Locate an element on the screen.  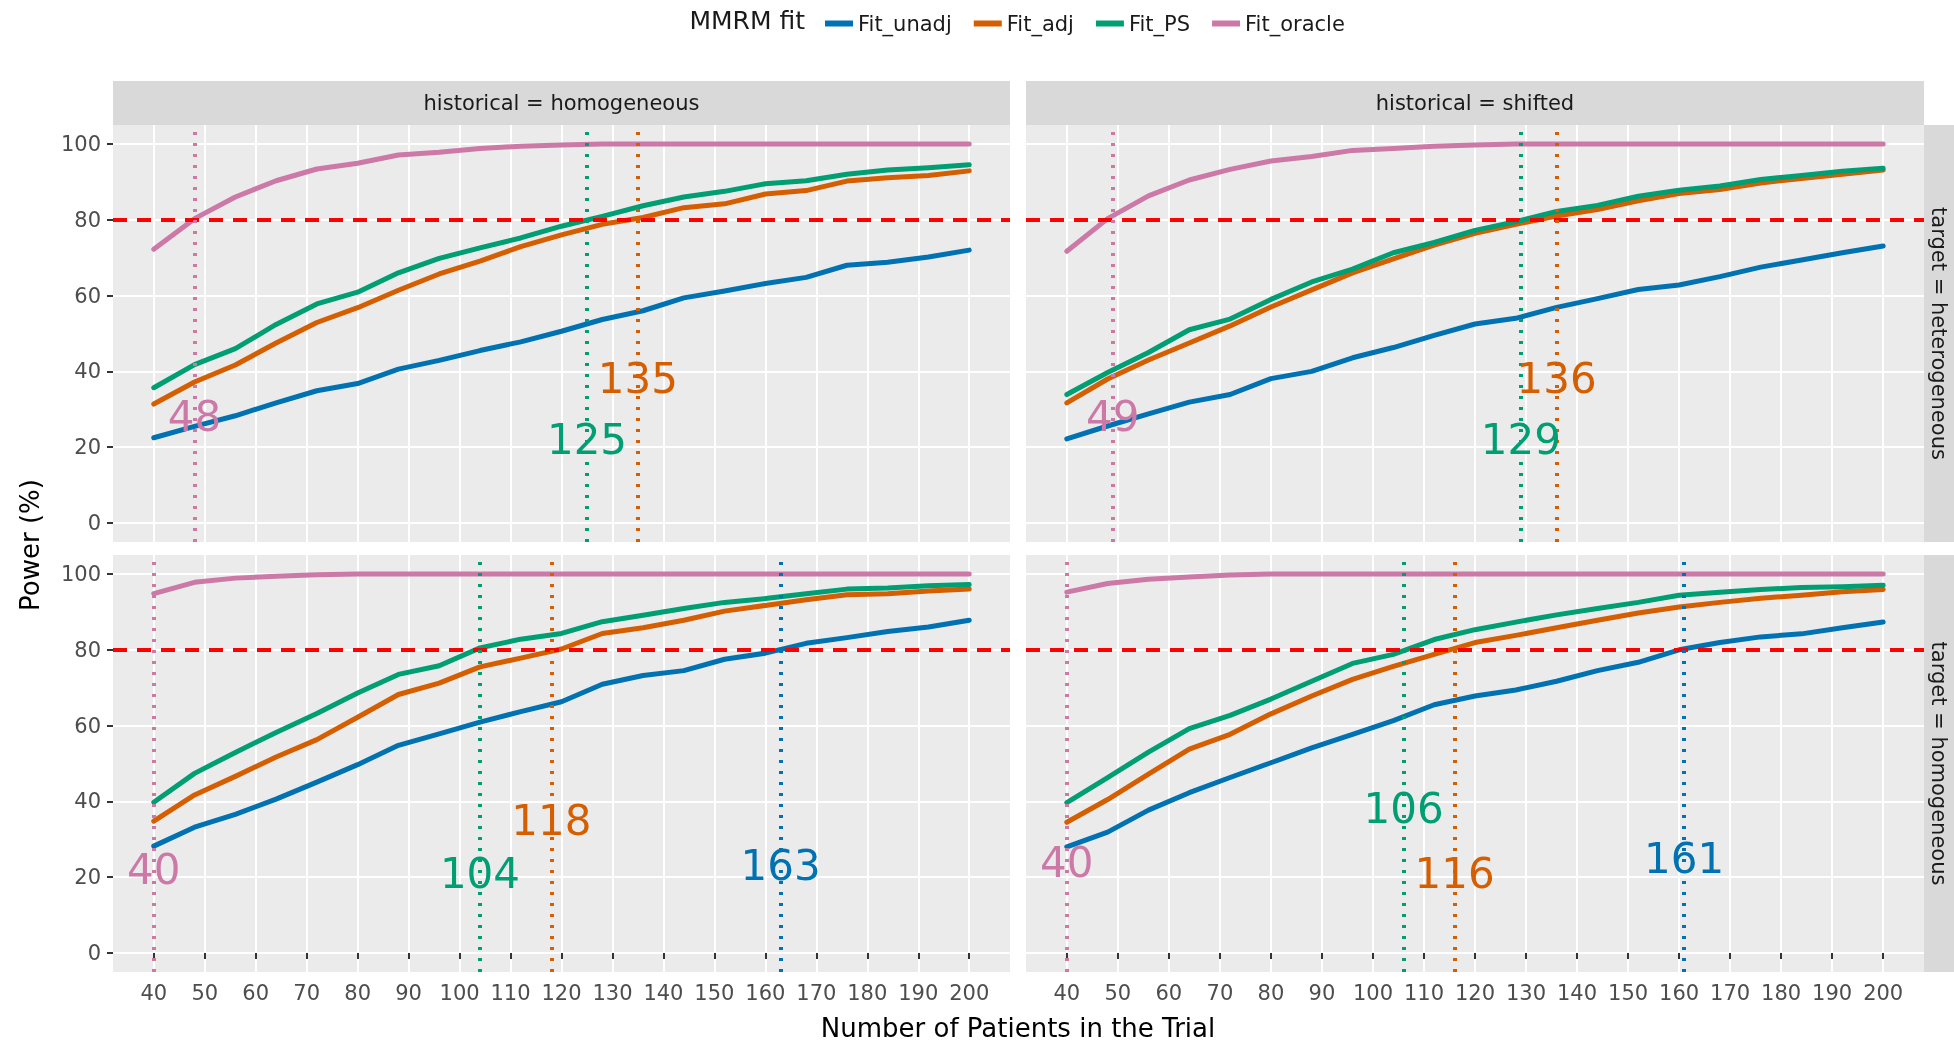
legend-label: Fit_oracle is located at coordinates (1295, 24).